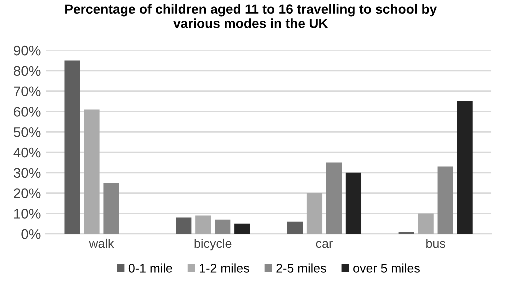 This screenshot has width=512, height=289. What do you see at coordinates (27, 51) in the screenshot?
I see `y-tick-label: 90%` at bounding box center [27, 51].